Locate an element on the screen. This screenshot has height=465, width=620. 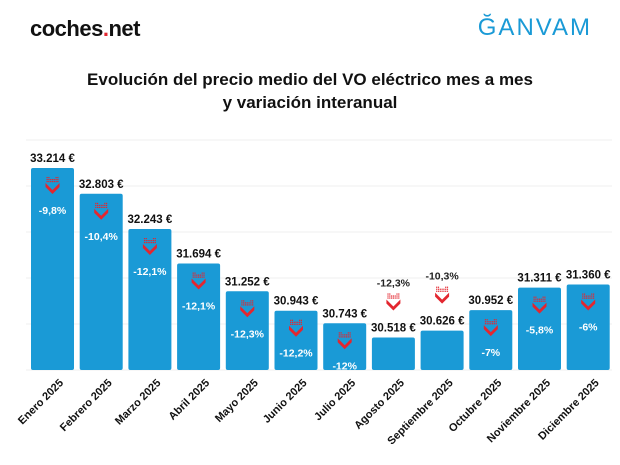
value-label: 31.360 € is located at coordinates (588, 276).